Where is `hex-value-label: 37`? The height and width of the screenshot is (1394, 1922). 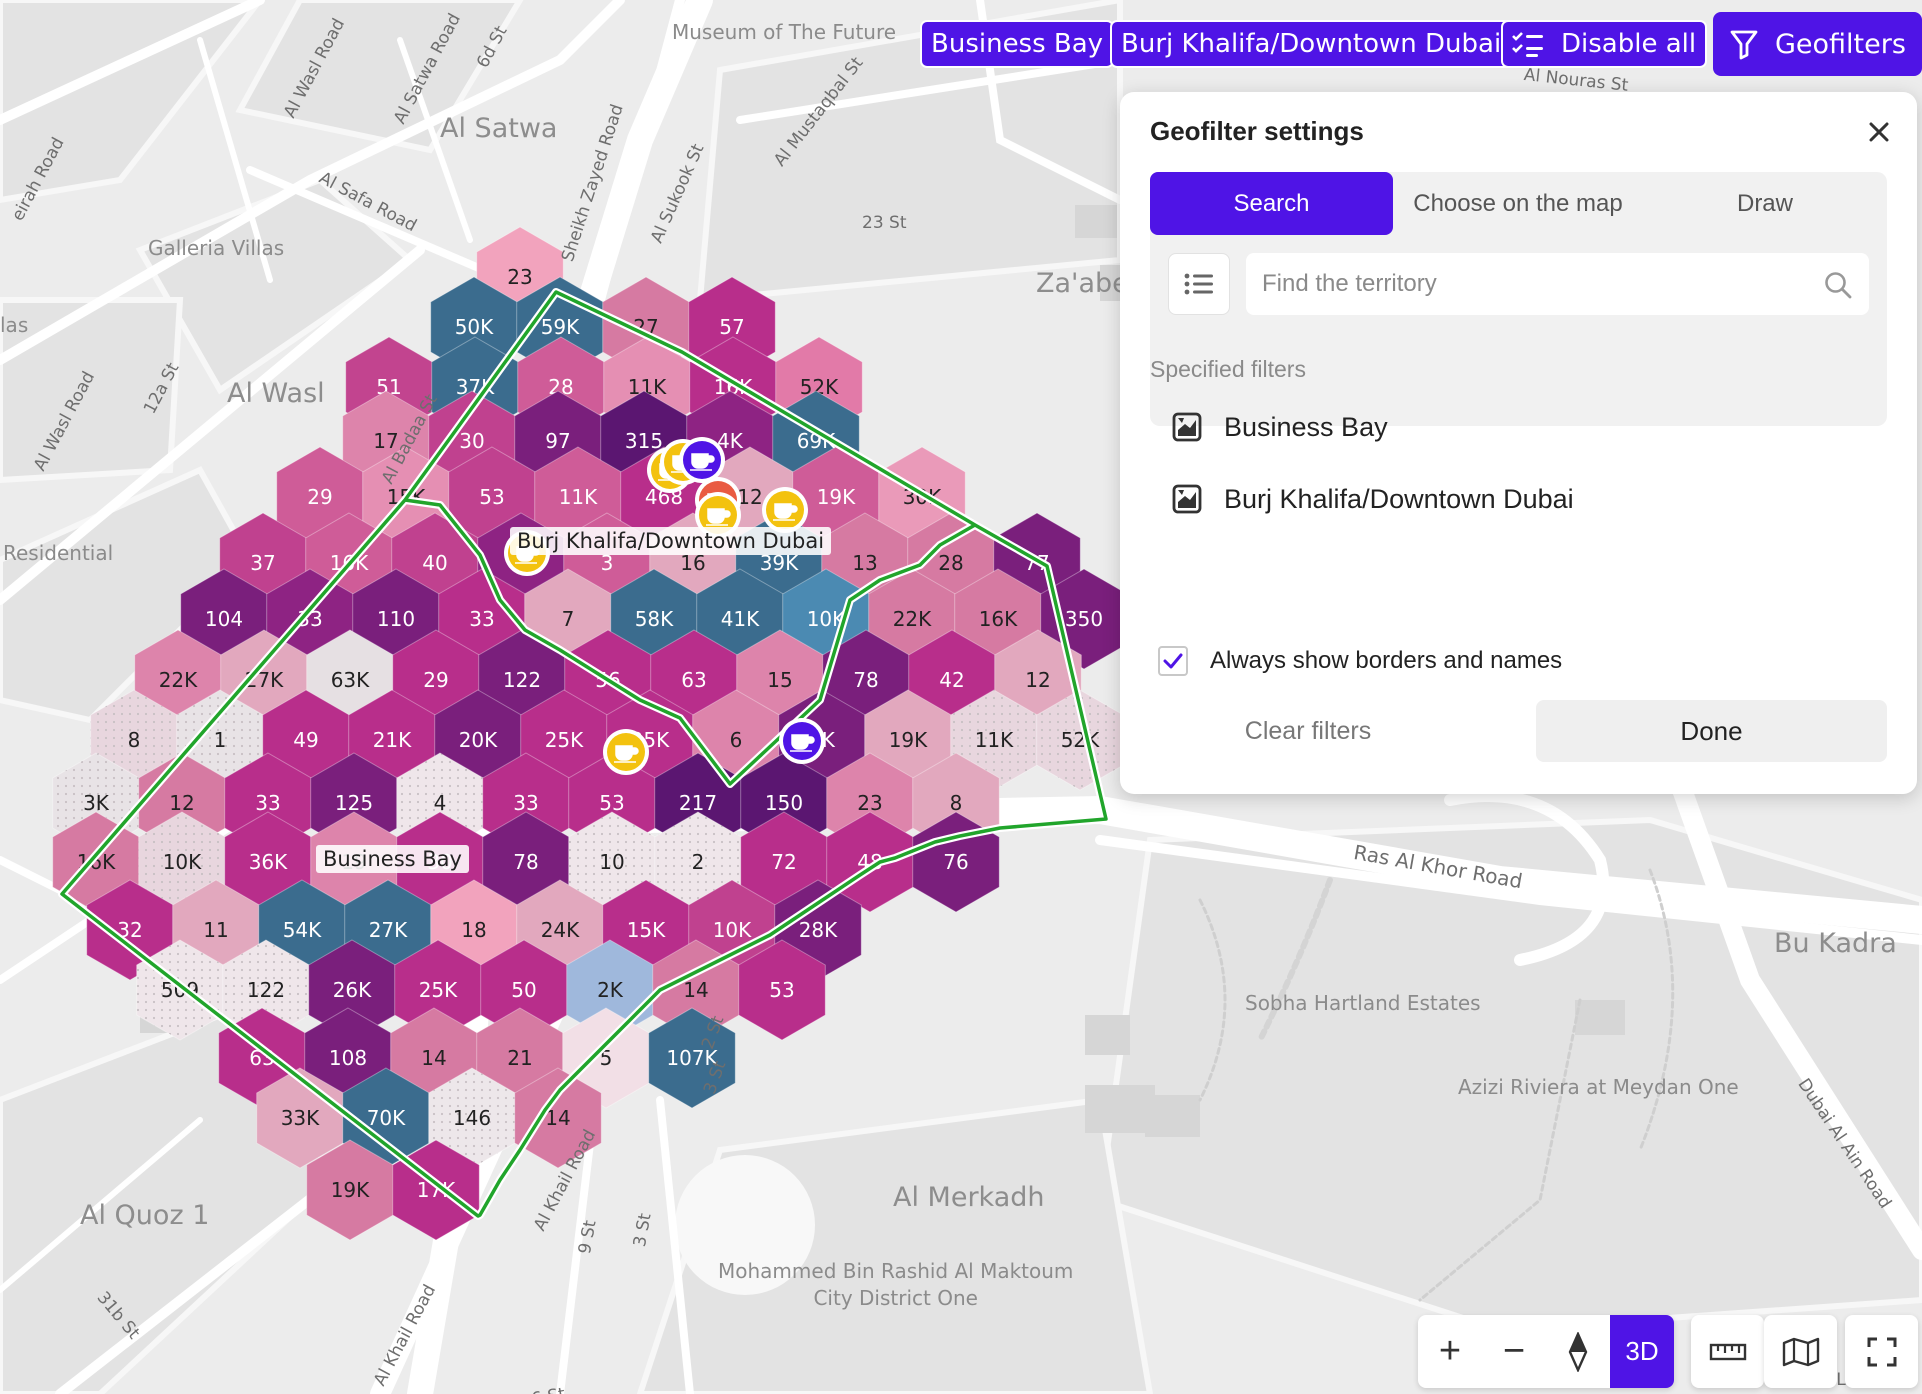
hex-value-label: 37 is located at coordinates (262, 563).